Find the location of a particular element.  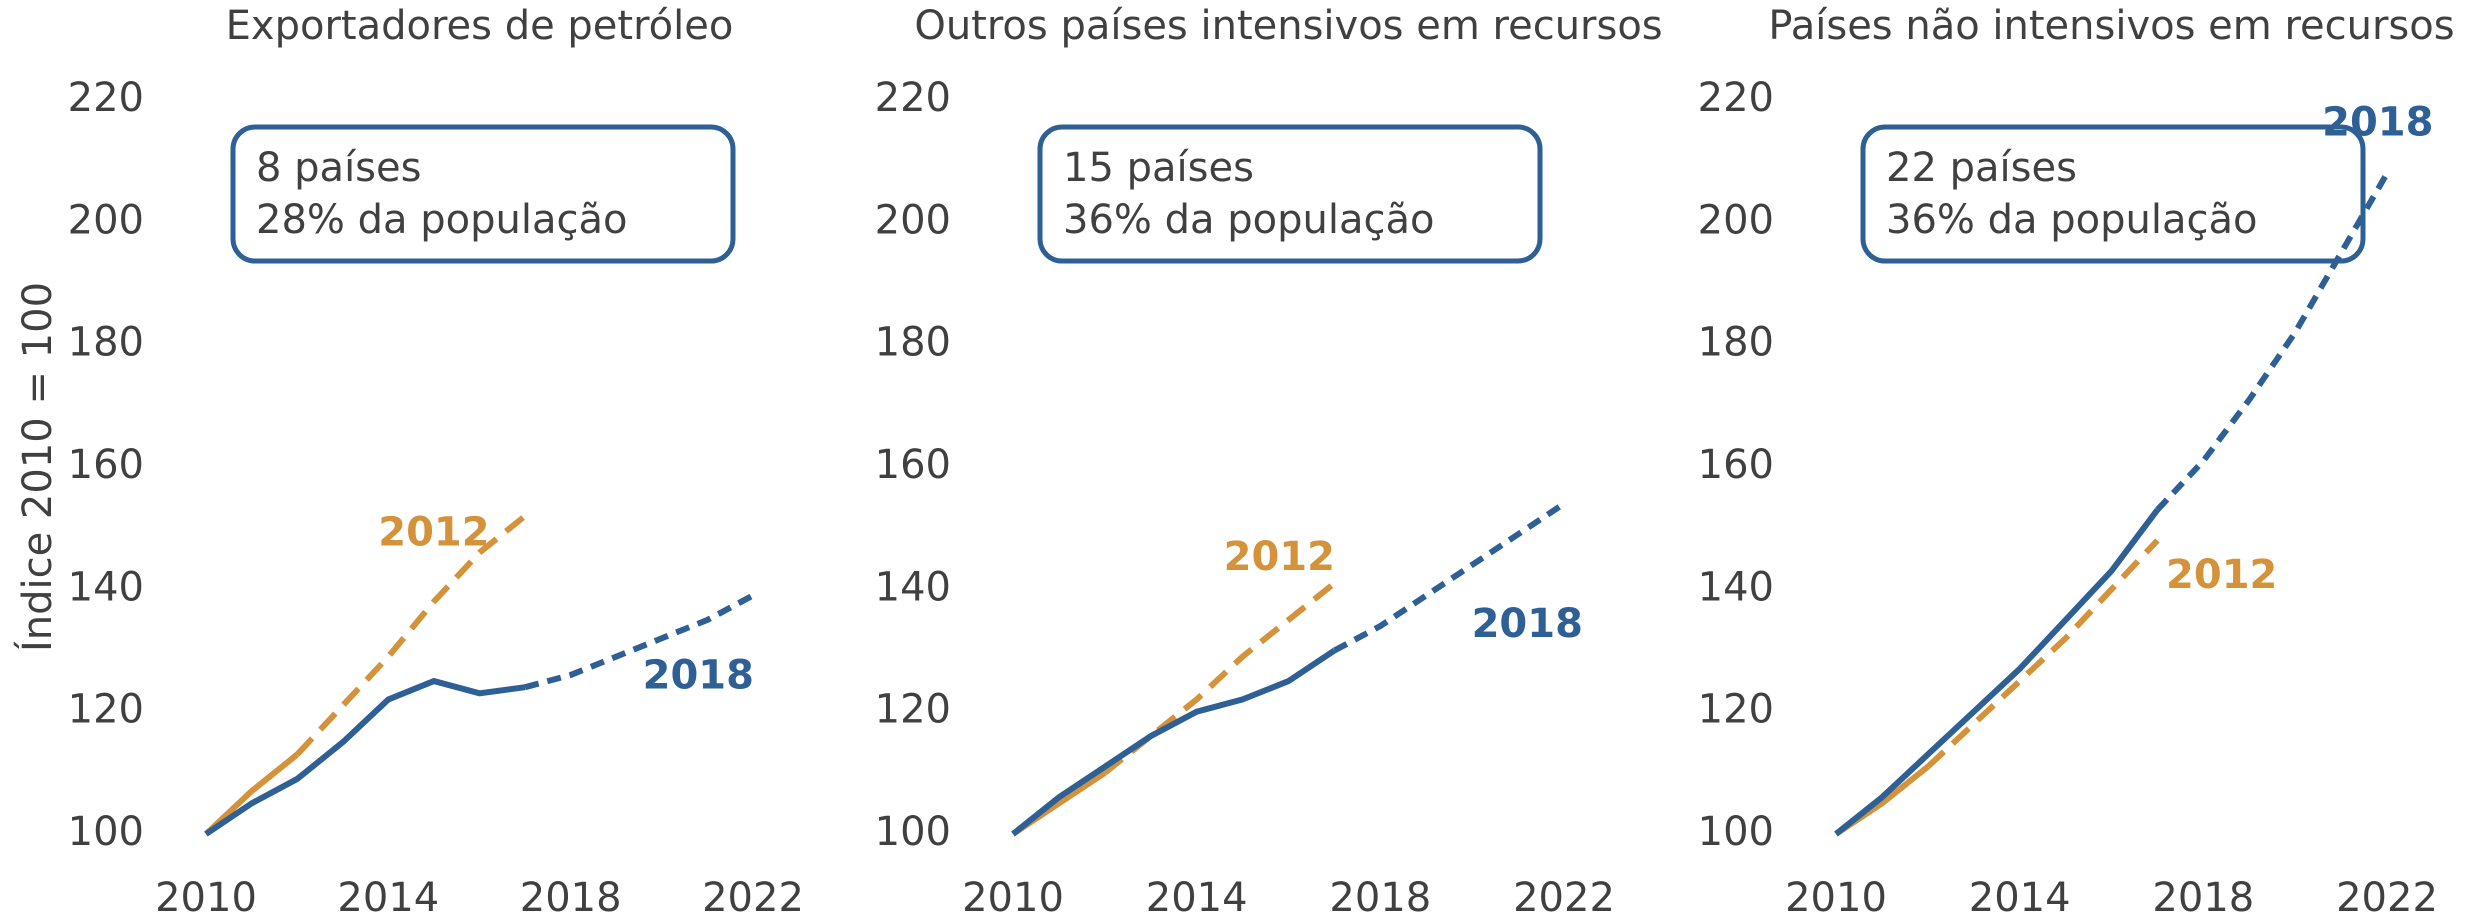

panel-title: Outros países intensivos em recursos is located at coordinates (1288, 26).